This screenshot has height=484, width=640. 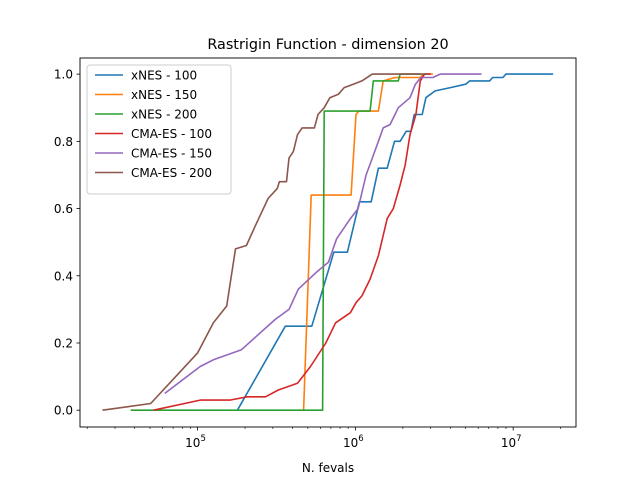 I want to click on y-tick-label: 0.0, so click(x=63, y=411).